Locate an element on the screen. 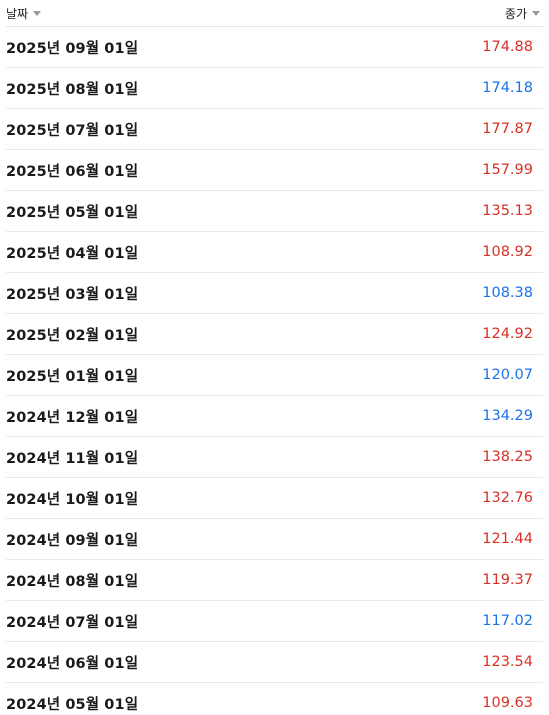 The width and height of the screenshot is (549, 715). table-header: 날짜 종가 is located at coordinates (274, 13).